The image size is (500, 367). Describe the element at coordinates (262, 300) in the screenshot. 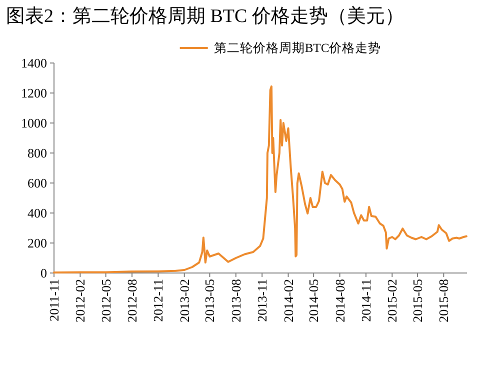

I see `x-tick-label: 2013-11` at that location.